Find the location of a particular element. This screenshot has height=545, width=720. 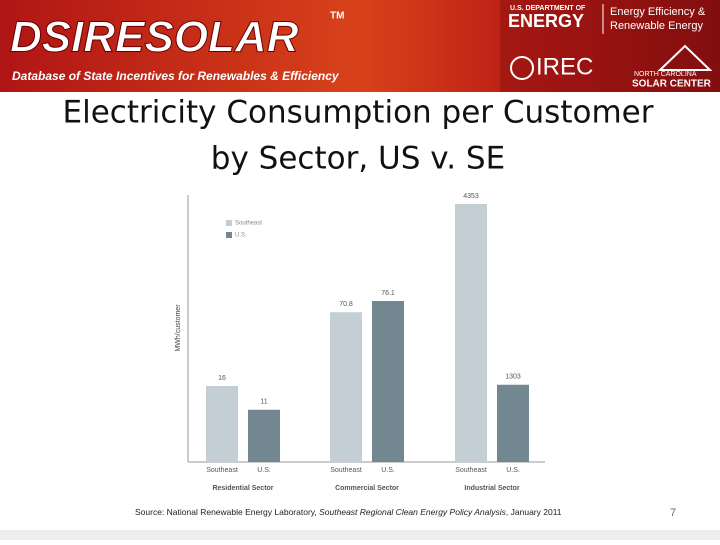

irec-icon is located at coordinates (522, 68).